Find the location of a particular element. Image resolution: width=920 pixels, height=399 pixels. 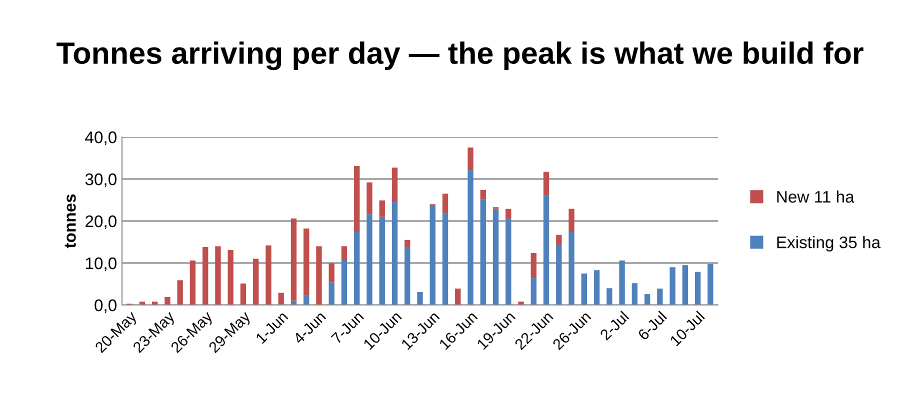

y-tick-label: 0,0 is located at coordinates (105, 306).